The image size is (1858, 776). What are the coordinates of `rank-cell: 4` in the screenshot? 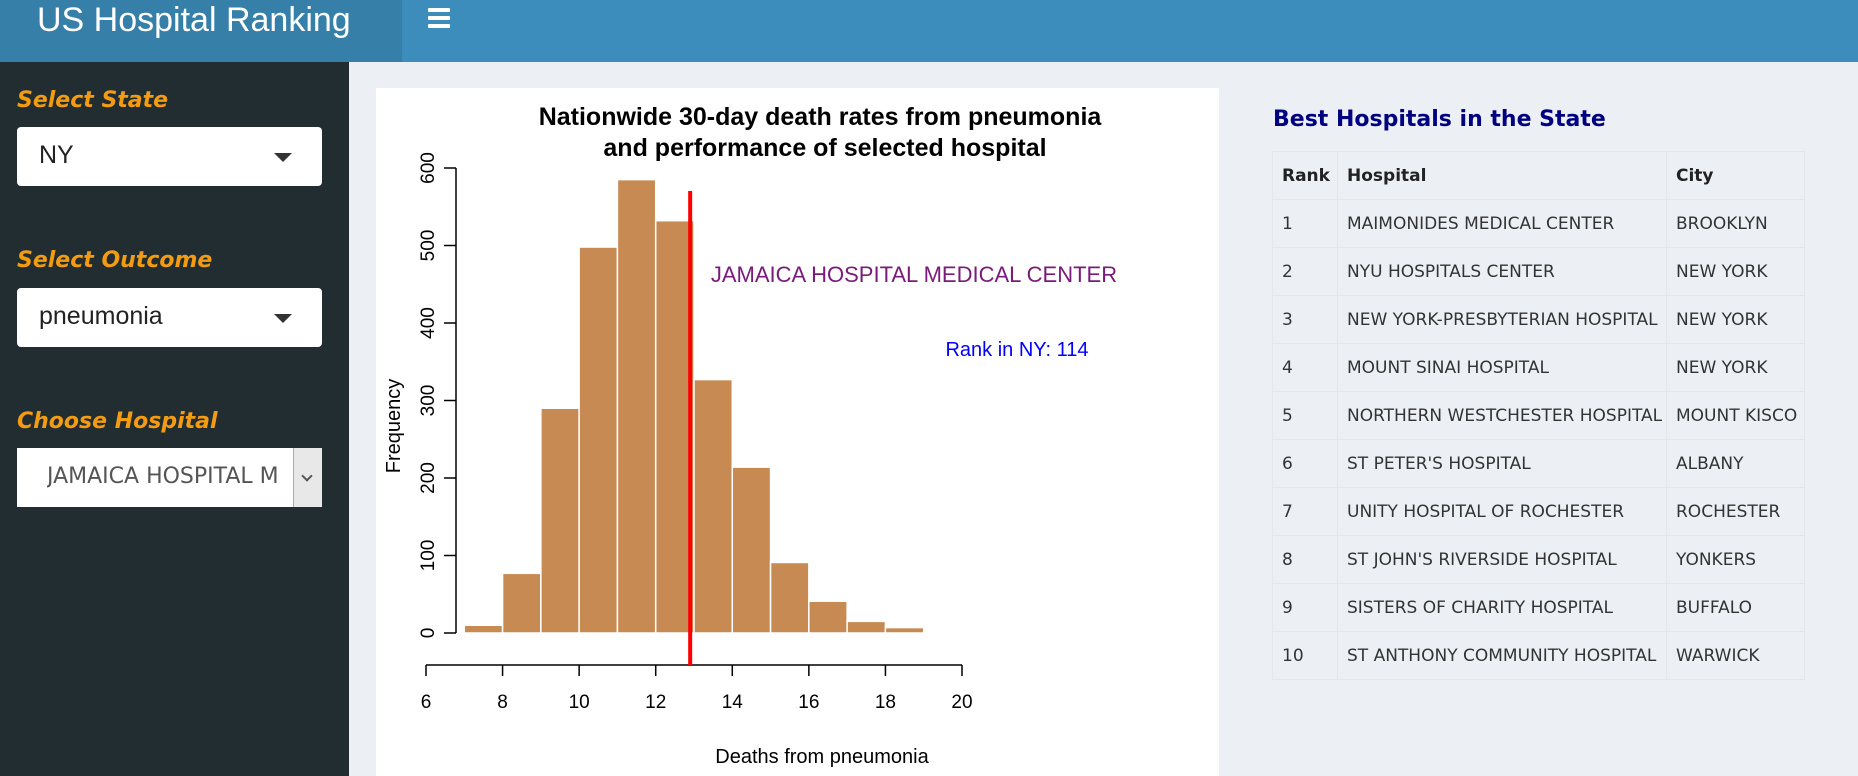 It's located at (1305, 367).